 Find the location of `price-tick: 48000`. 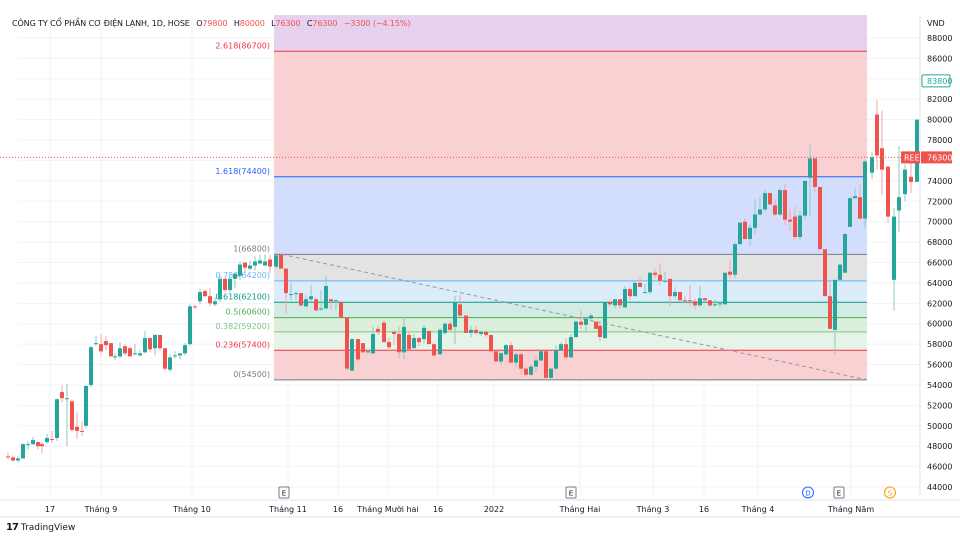

price-tick: 48000 is located at coordinates (939, 446).